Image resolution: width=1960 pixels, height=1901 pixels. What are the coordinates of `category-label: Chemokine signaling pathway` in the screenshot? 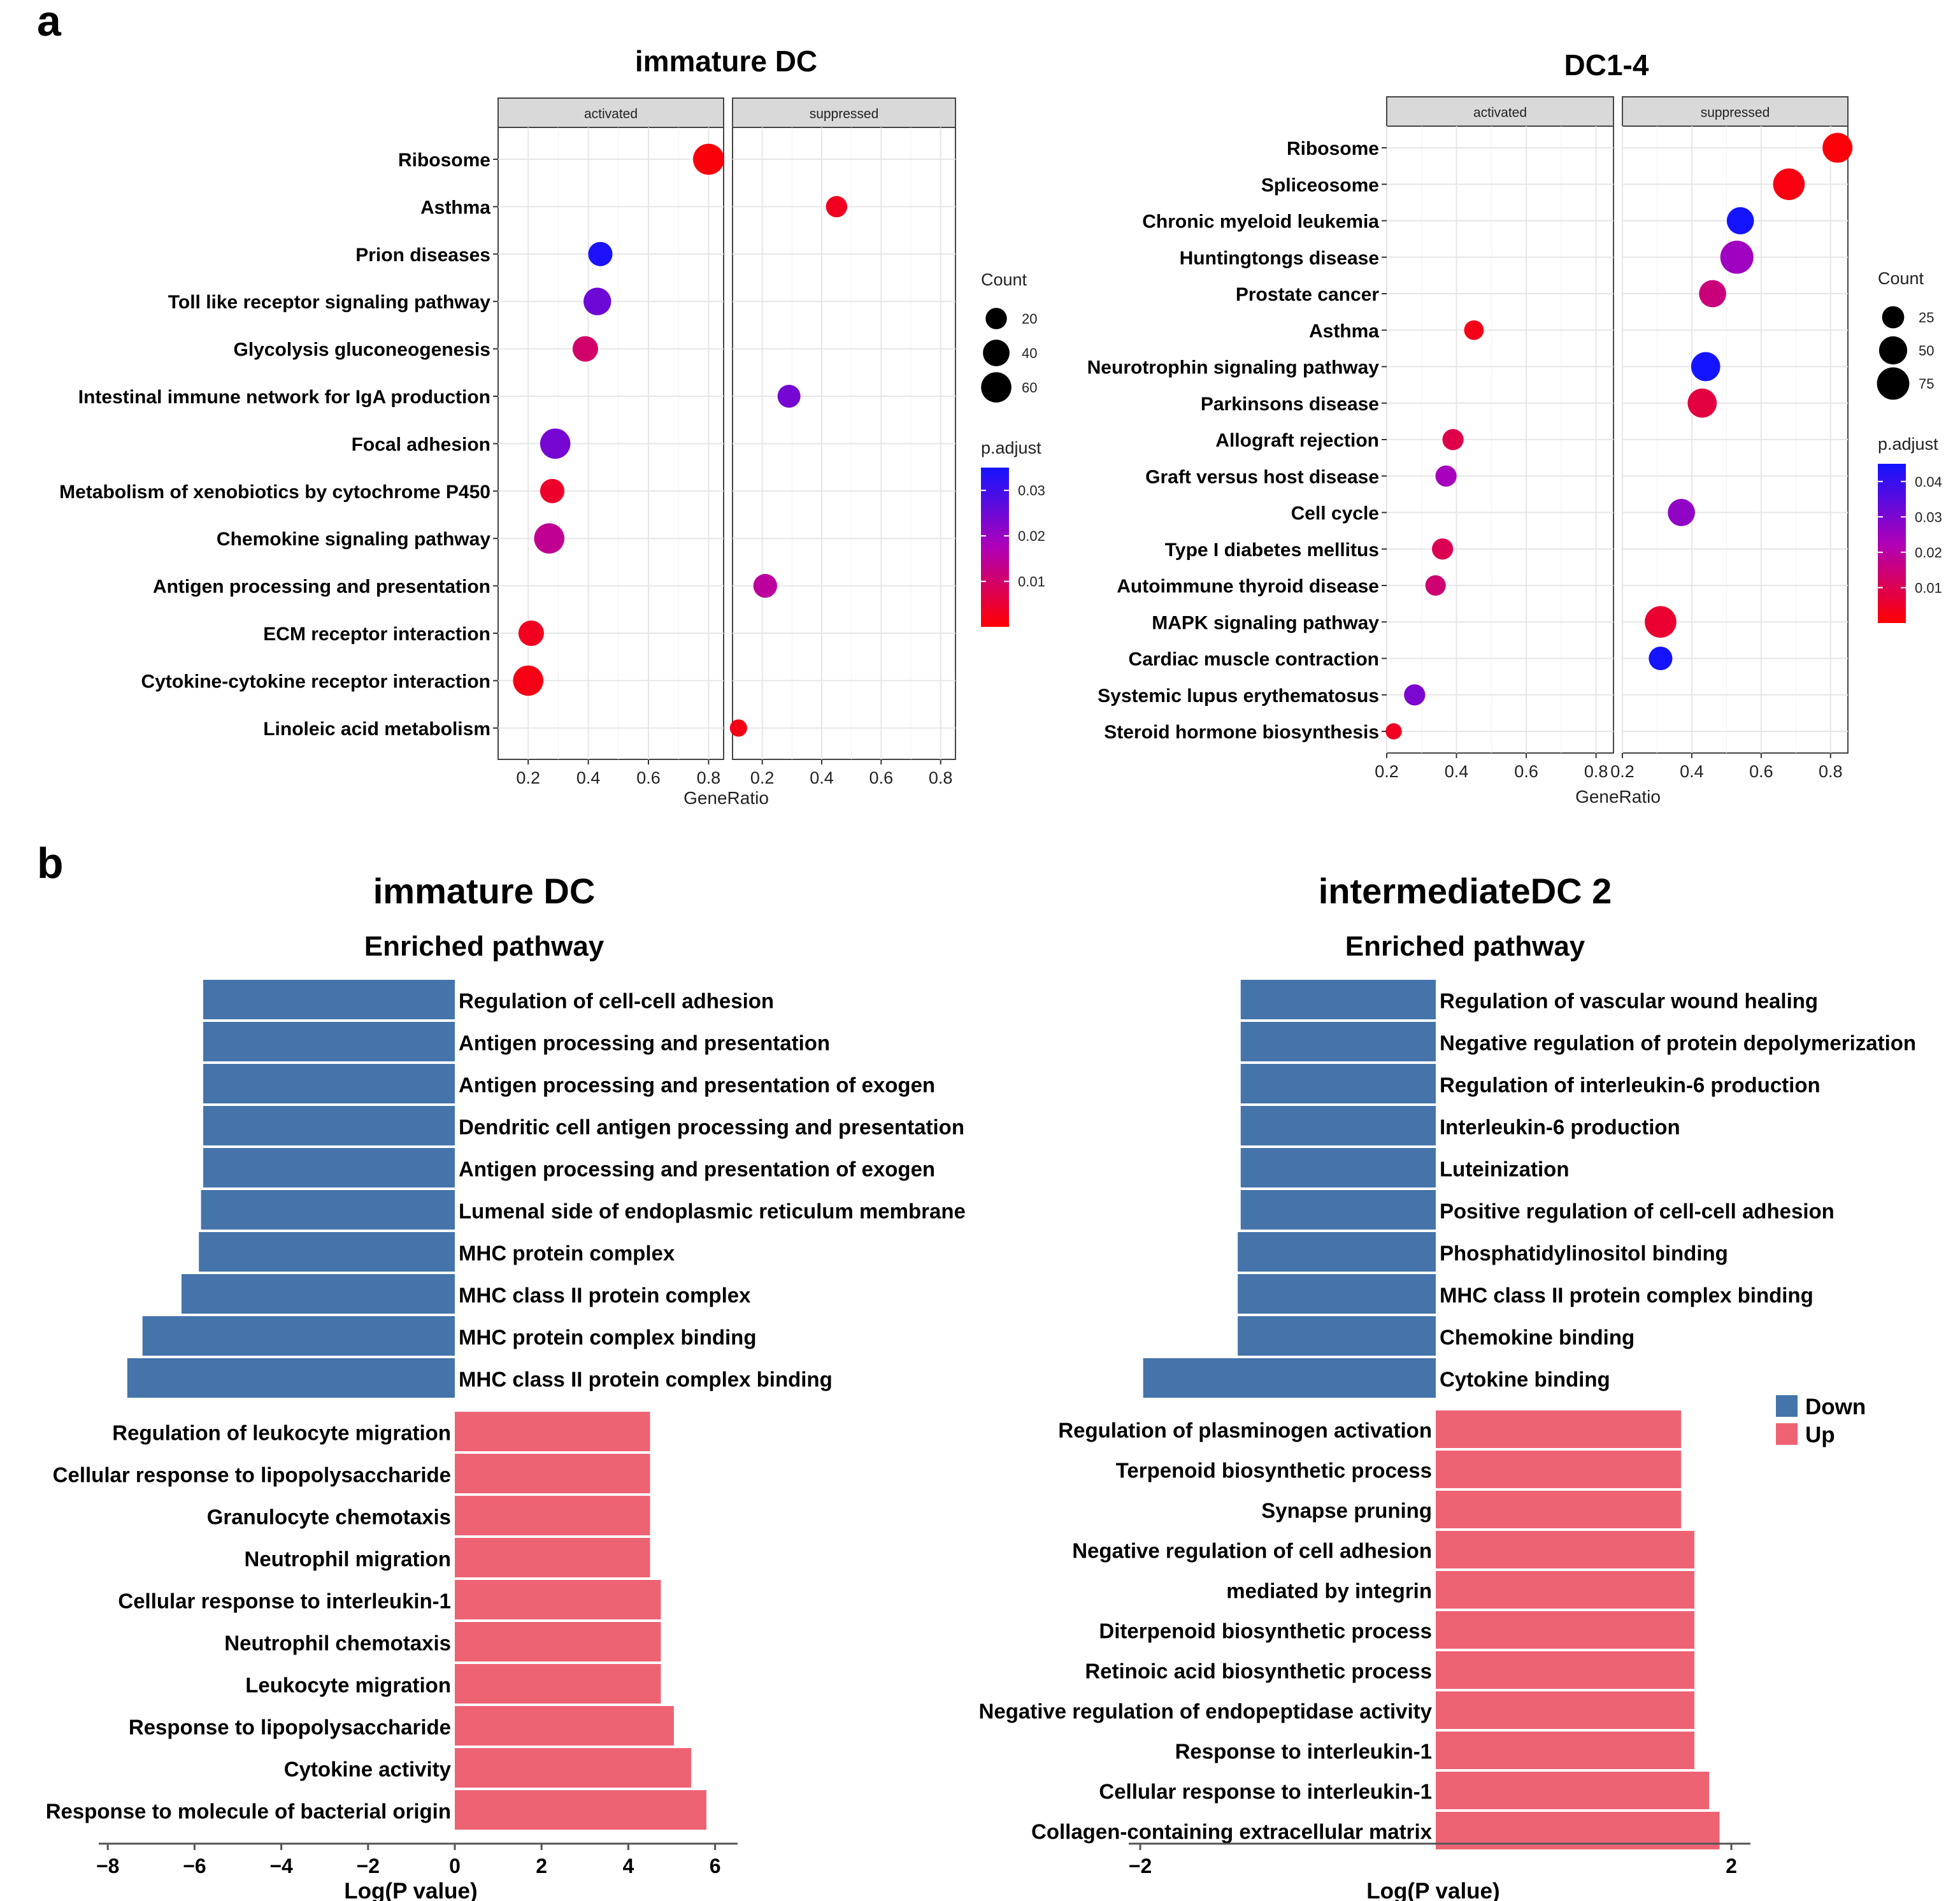 It's located at (354, 539).